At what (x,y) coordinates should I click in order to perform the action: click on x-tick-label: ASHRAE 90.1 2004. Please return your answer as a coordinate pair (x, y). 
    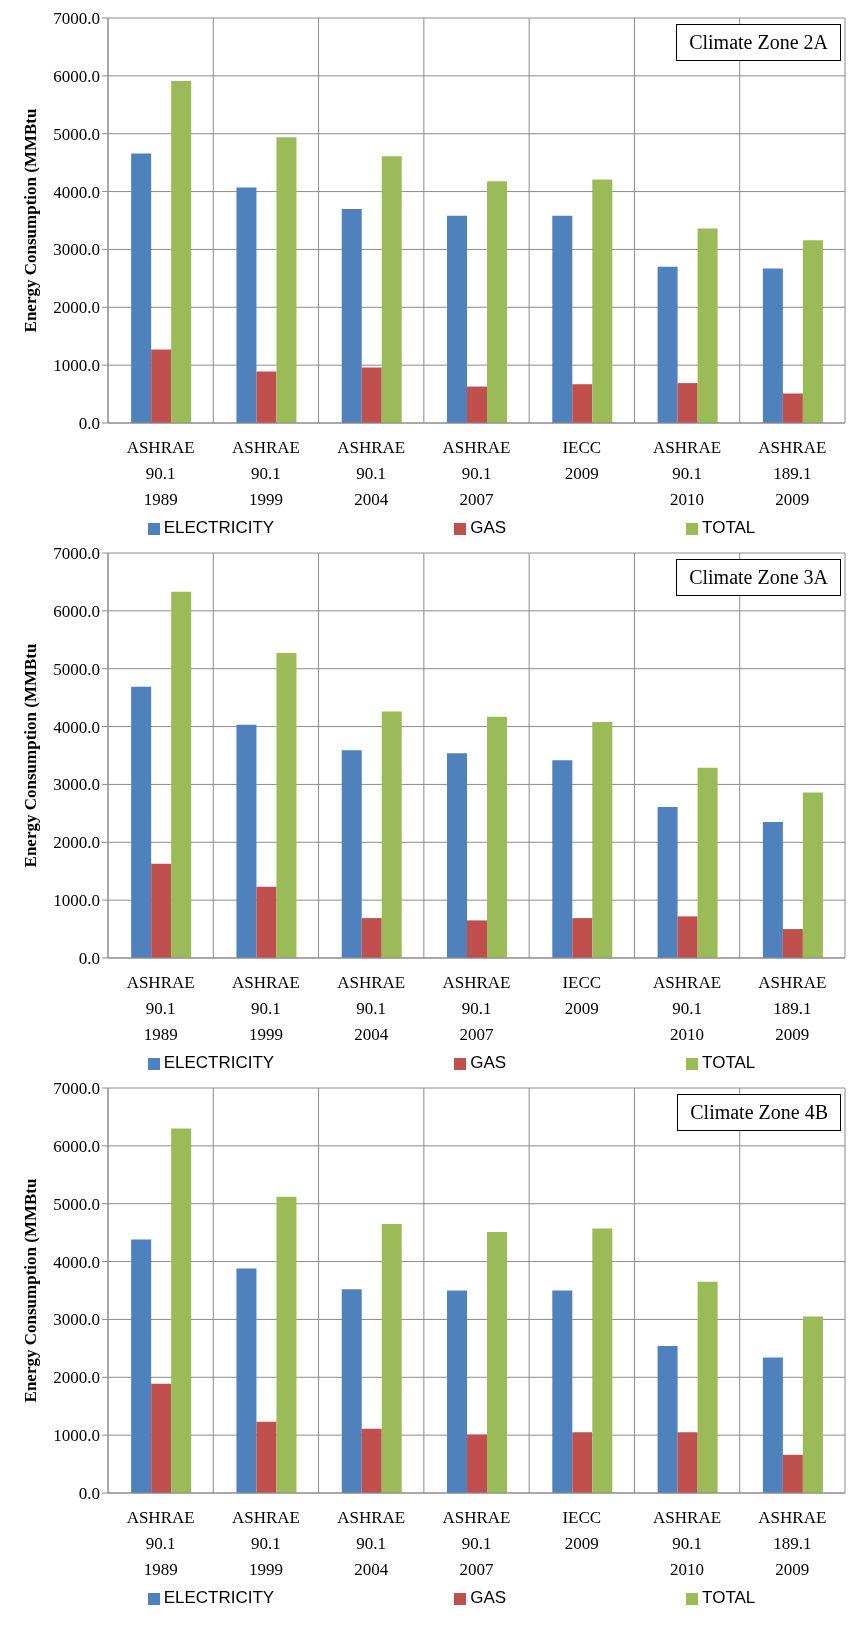
    Looking at the image, I should click on (371, 1008).